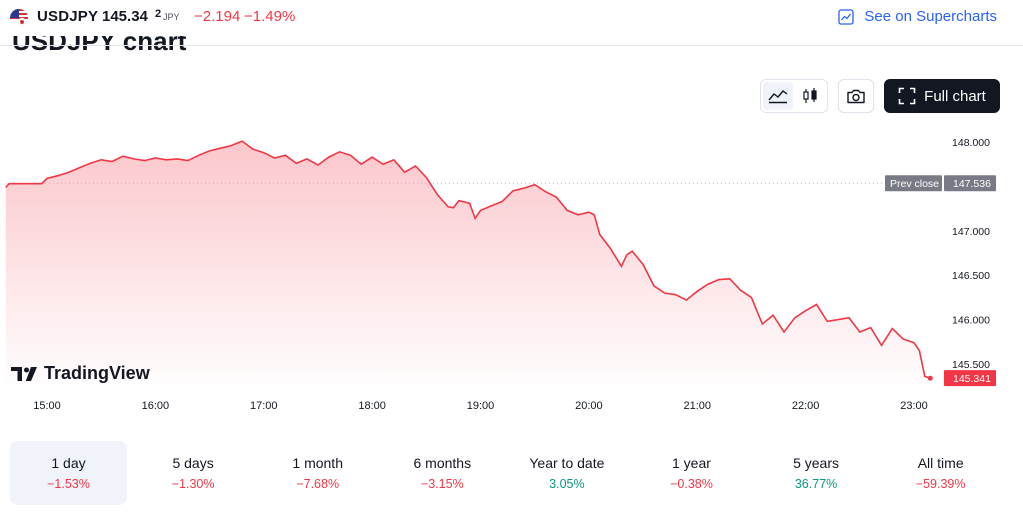  Describe the element at coordinates (158, 14) in the screenshot. I see `price-last-digit: 2` at that location.